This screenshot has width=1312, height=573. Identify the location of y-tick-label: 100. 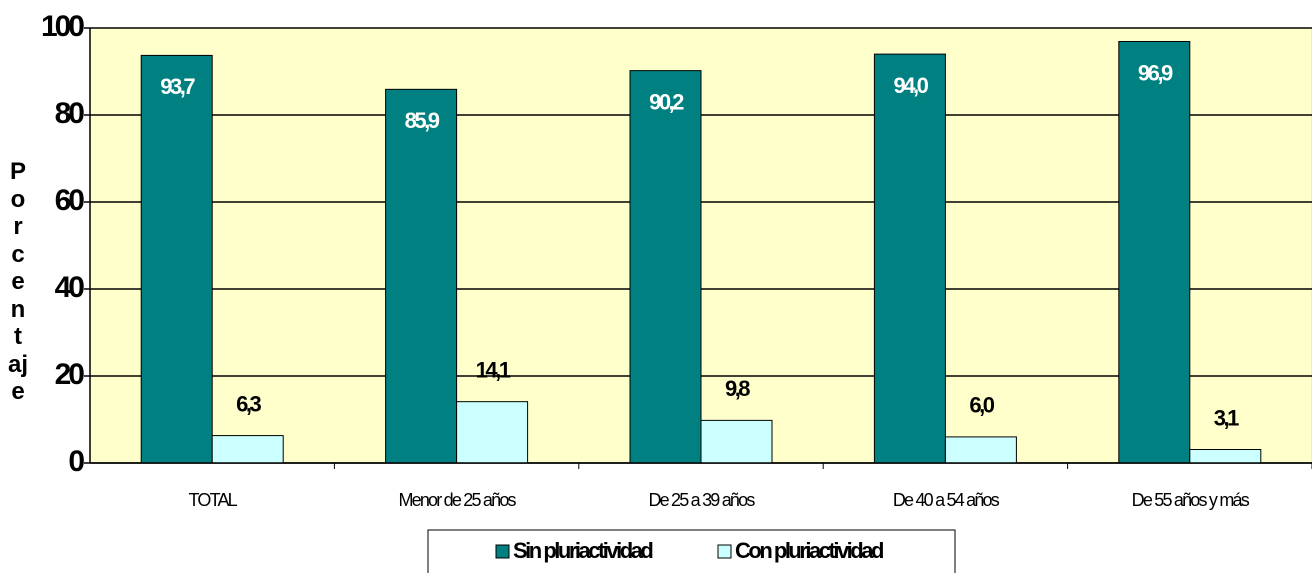
(62, 26).